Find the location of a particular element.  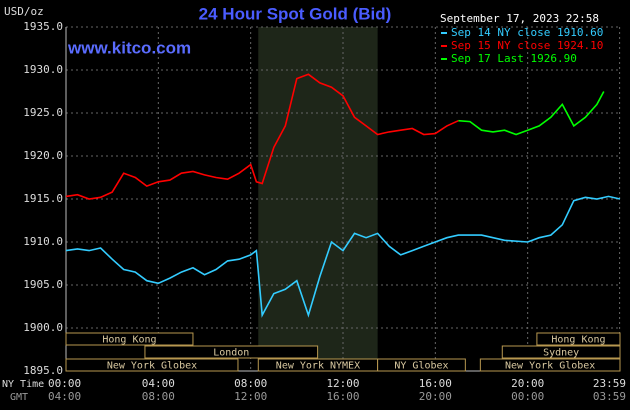

y-tick-label: 1900.0 is located at coordinates (43, 327).